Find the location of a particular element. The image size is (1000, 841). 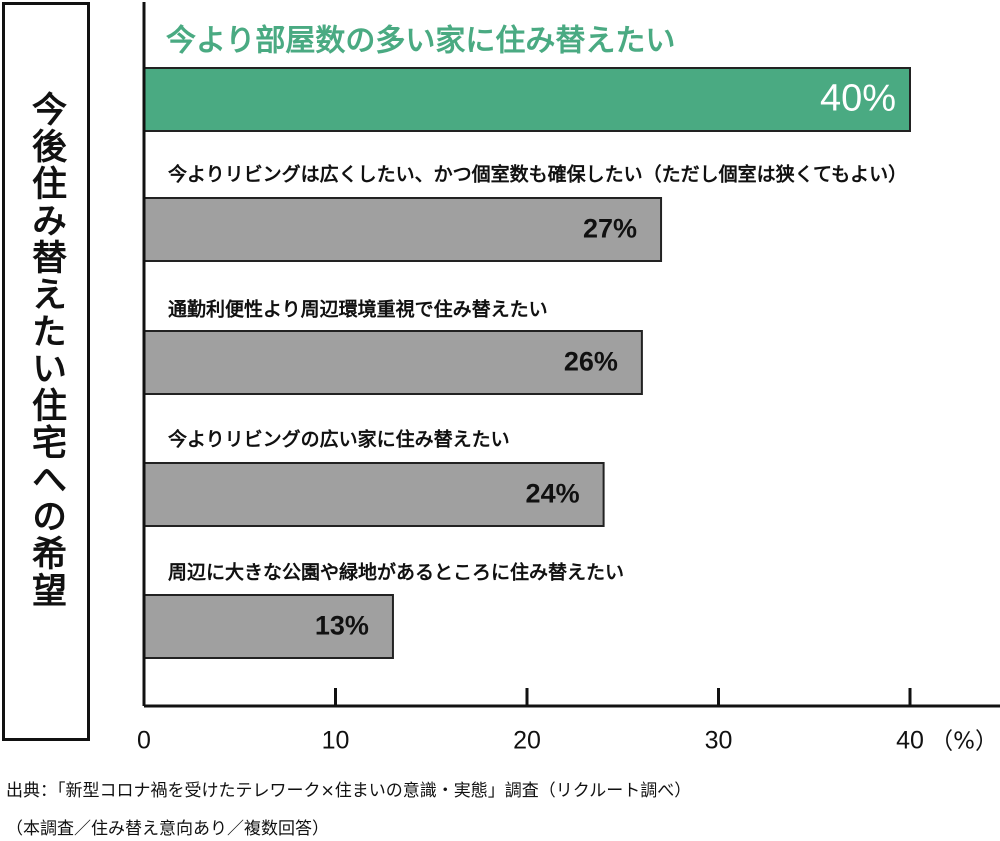

category-label: 今よりリビングは広くしたい、かつ個室数も確保したい（ただし個室は狭くてもよい） is located at coordinates (537, 174).